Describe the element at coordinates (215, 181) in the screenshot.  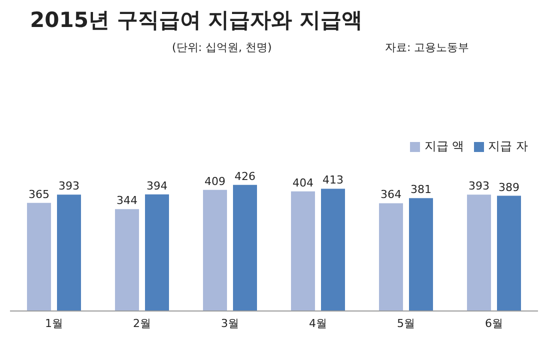
I see `data-label: 409` at that location.